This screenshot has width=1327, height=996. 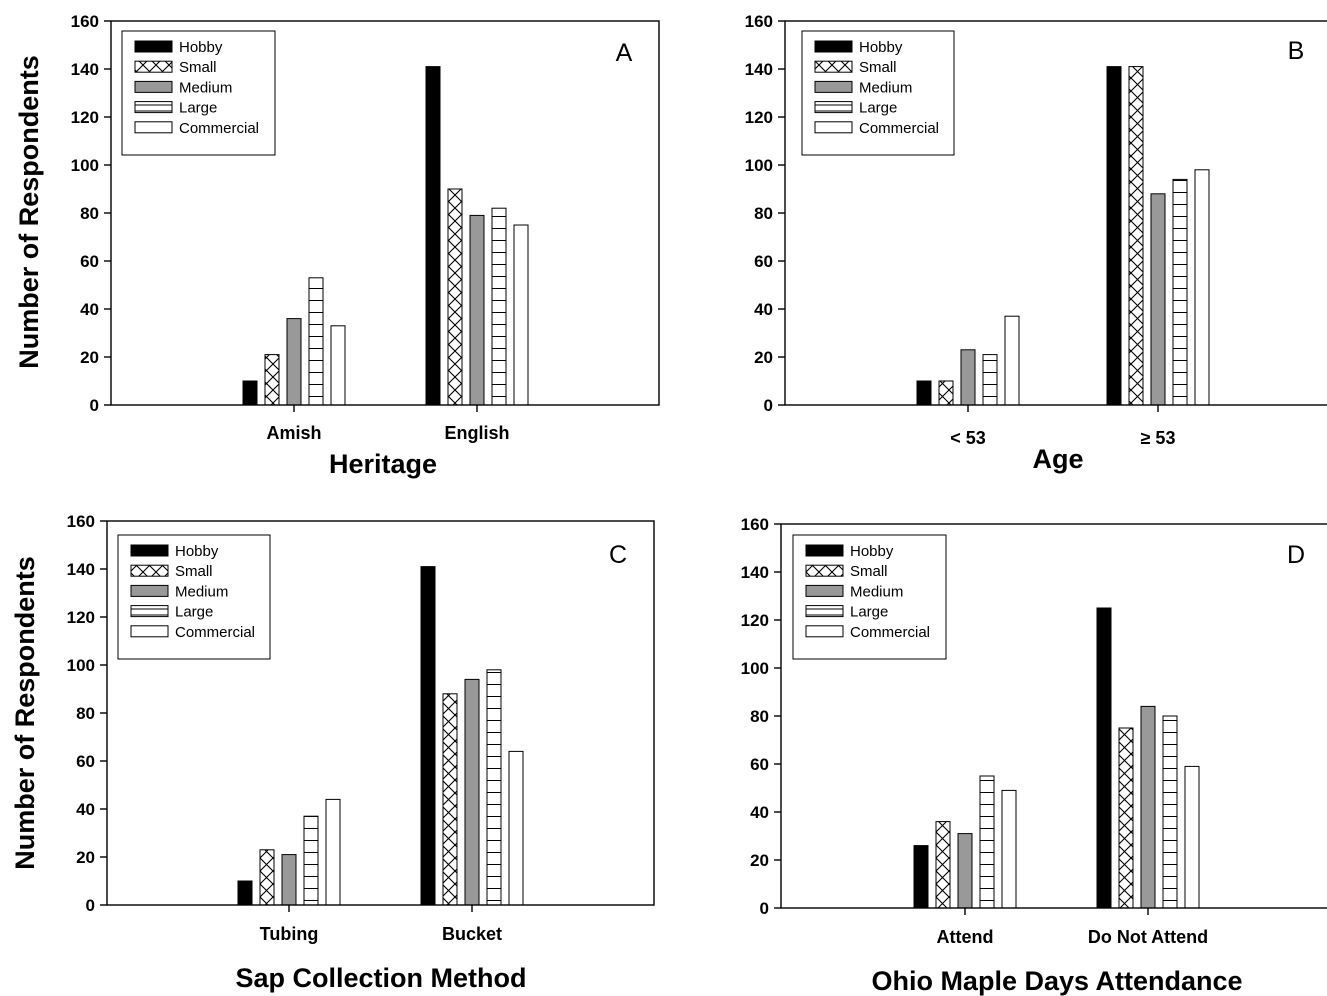 I want to click on panel-a-legend-label-commercial: Commercial, so click(x=219, y=128).